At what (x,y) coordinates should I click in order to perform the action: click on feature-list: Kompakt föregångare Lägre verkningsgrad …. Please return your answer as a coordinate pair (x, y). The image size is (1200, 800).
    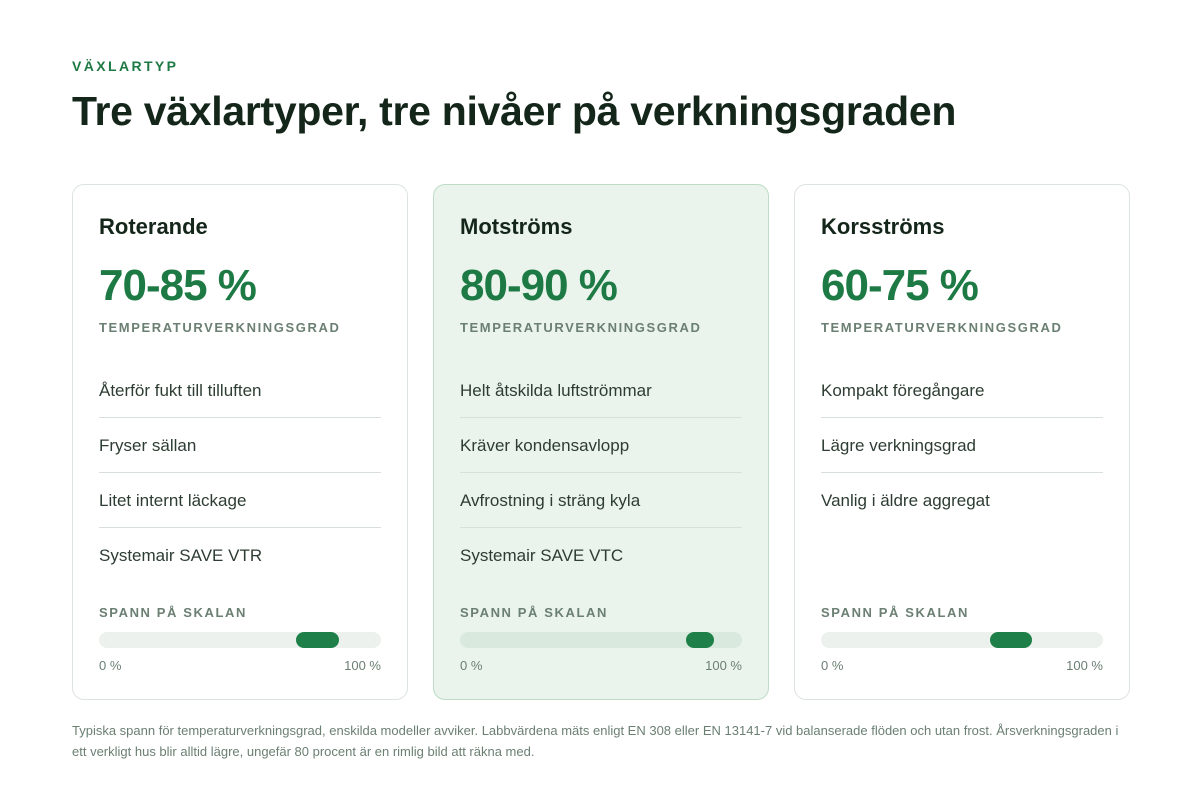
    Looking at the image, I should click on (962, 445).